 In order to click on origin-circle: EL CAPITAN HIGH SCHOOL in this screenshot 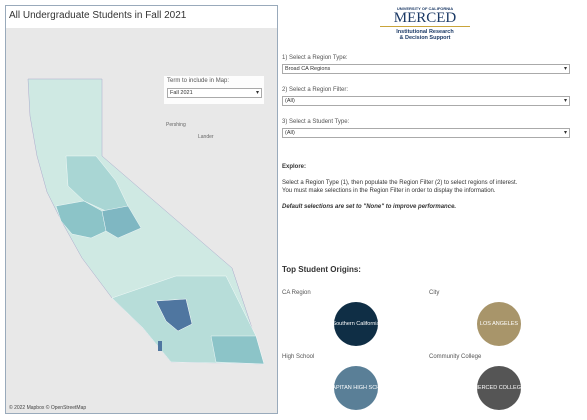, I will do `click(356, 388)`.